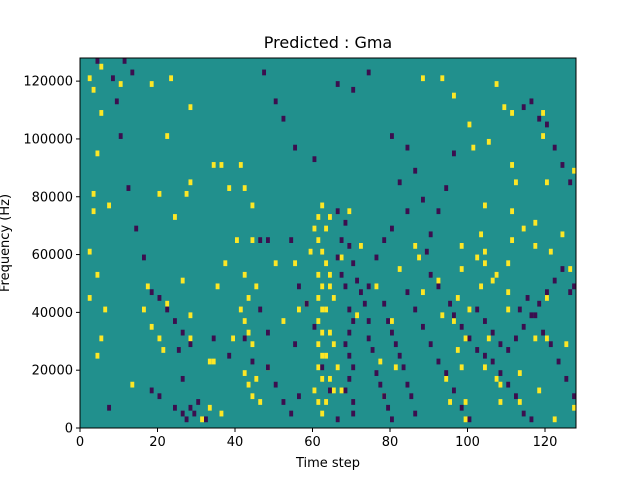  What do you see at coordinates (390, 442) in the screenshot?
I see `x-tick-label: 80` at bounding box center [390, 442].